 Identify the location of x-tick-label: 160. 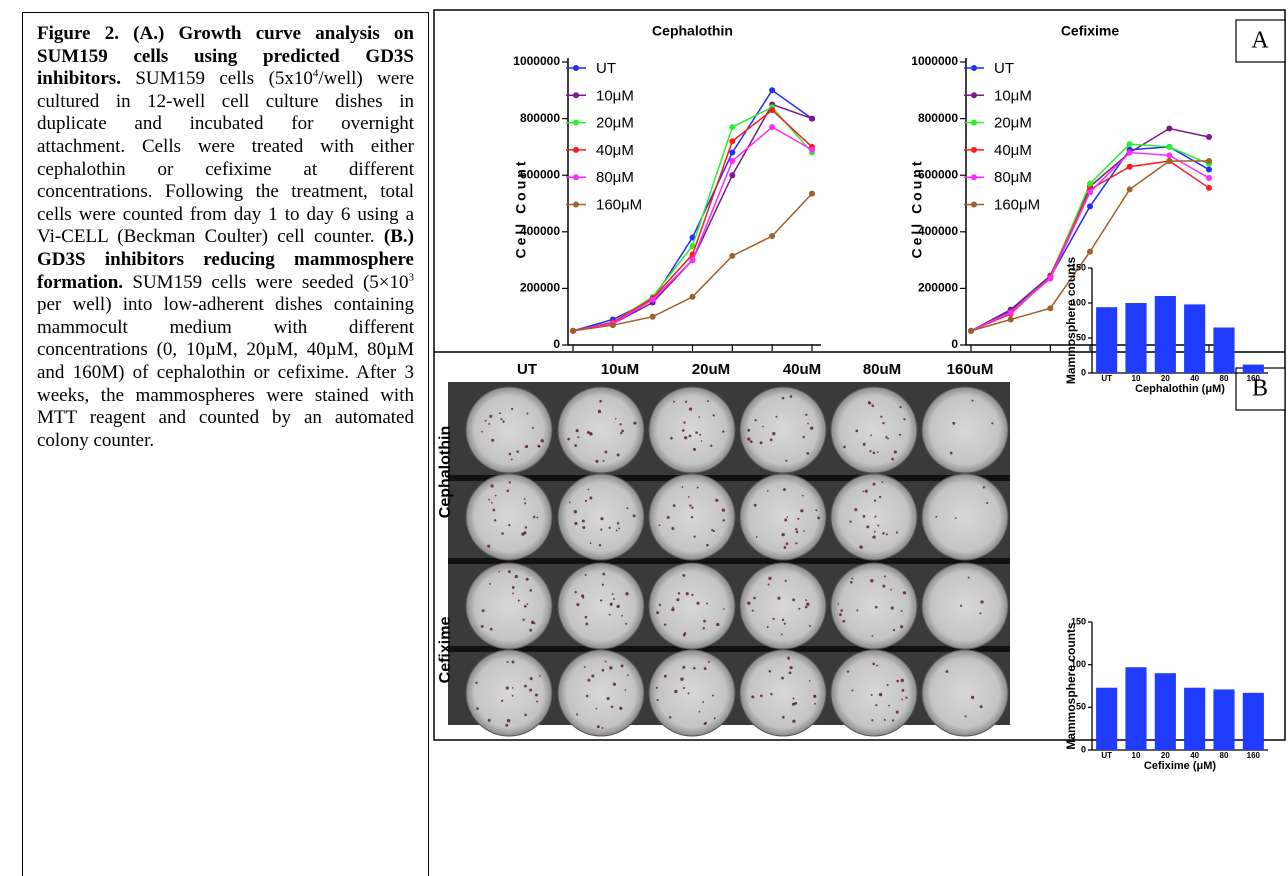
(1254, 378).